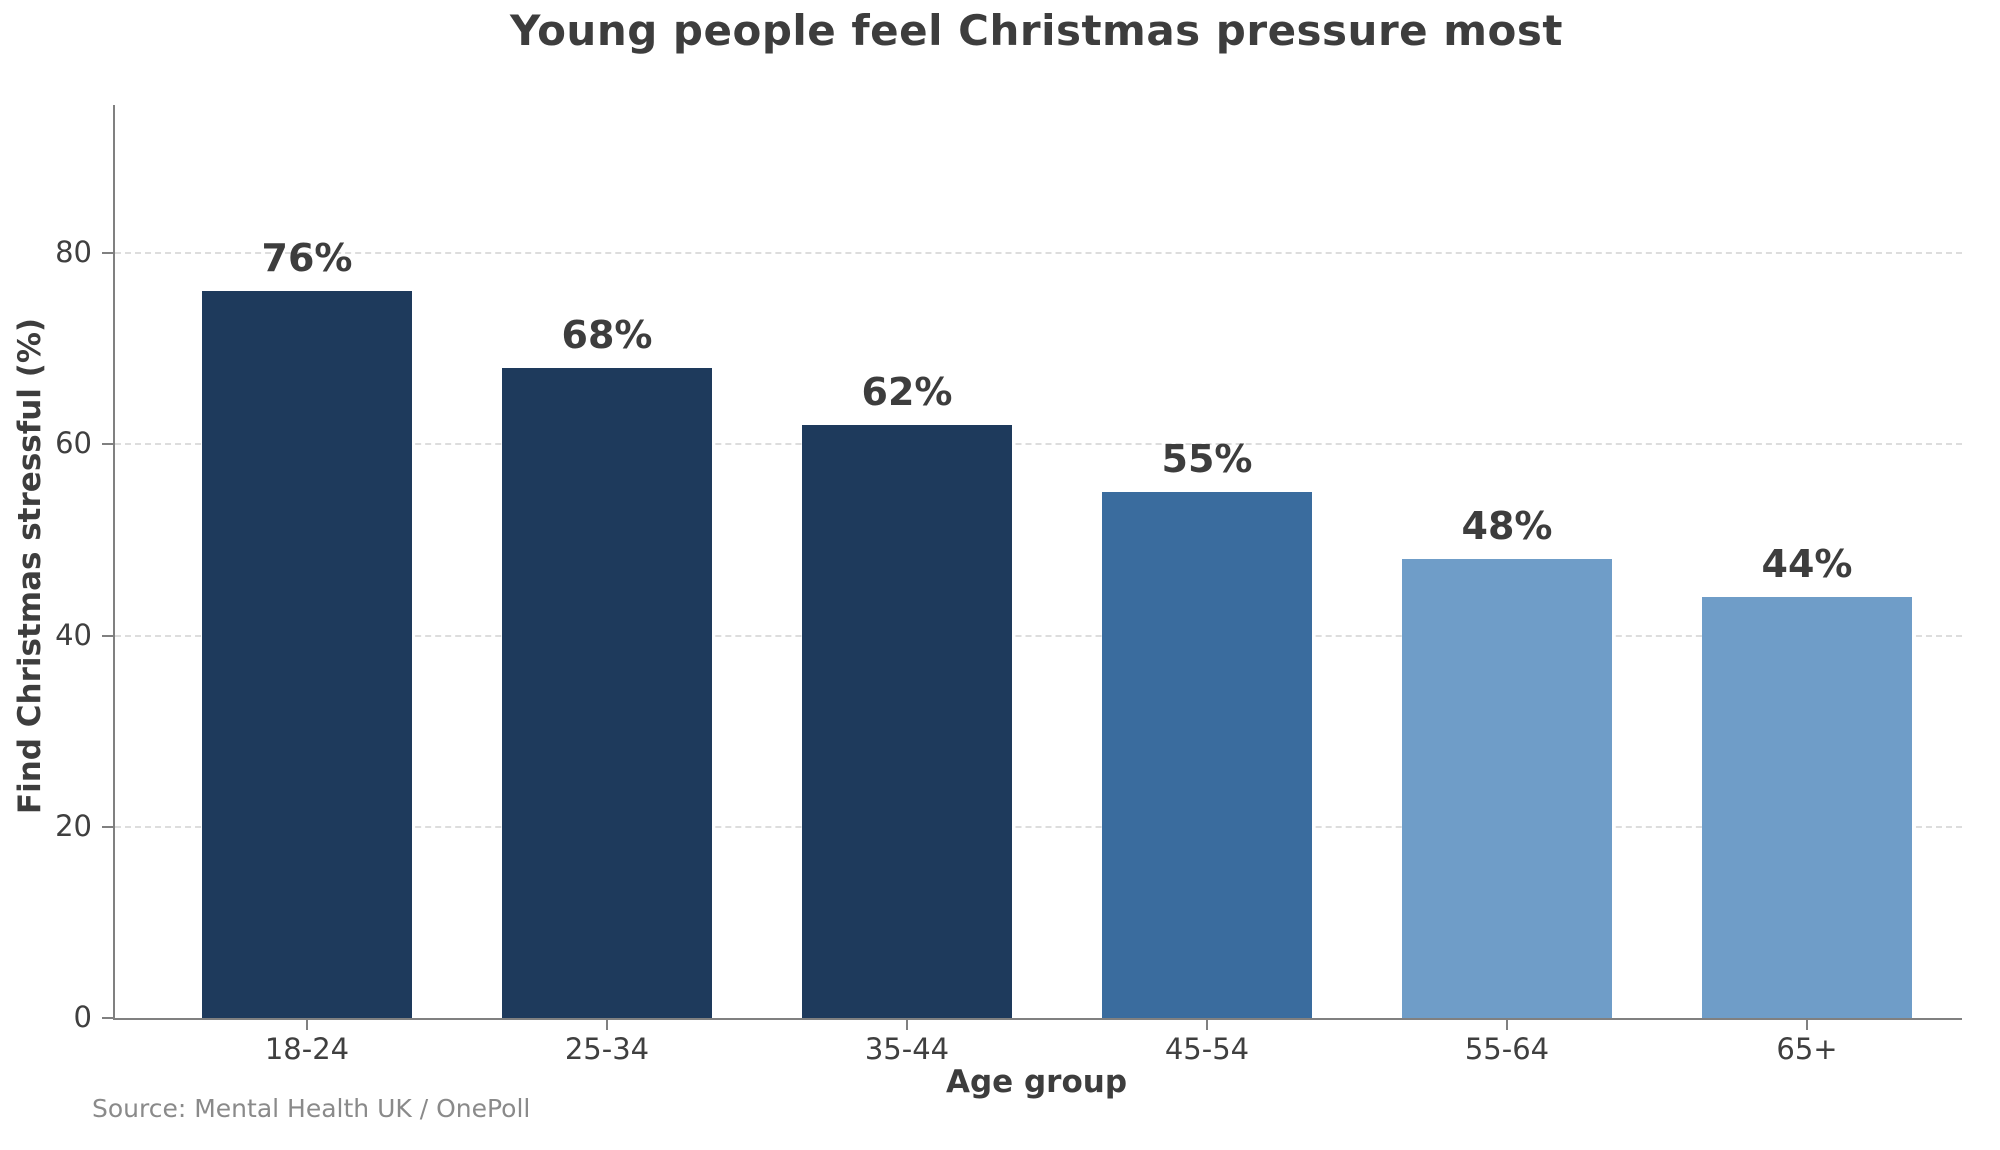  What do you see at coordinates (1807, 1049) in the screenshot?
I see `x-tick-label-65+: 65+` at bounding box center [1807, 1049].